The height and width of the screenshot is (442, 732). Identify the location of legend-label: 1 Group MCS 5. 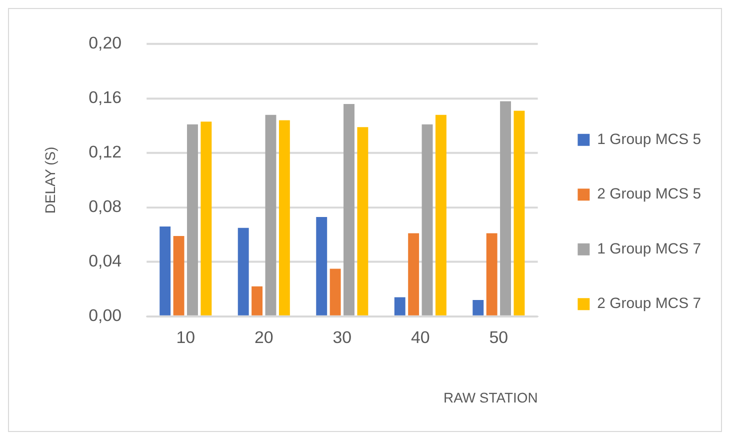
(649, 139).